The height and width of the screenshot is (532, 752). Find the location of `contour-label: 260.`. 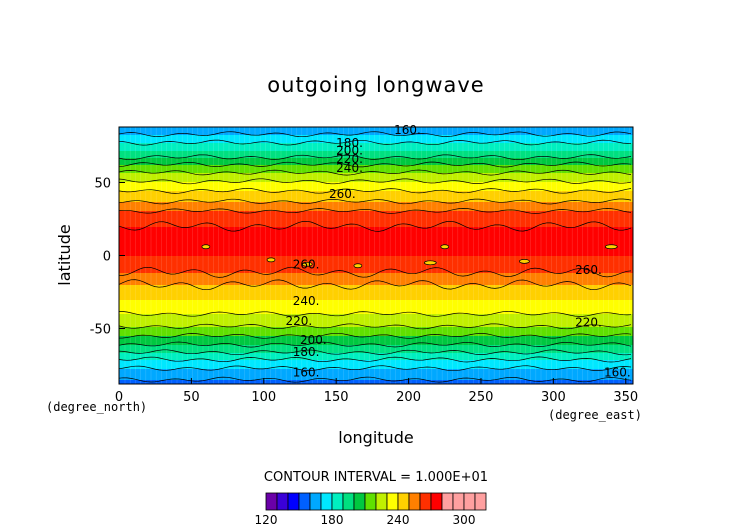

contour-label: 260. is located at coordinates (306, 264).